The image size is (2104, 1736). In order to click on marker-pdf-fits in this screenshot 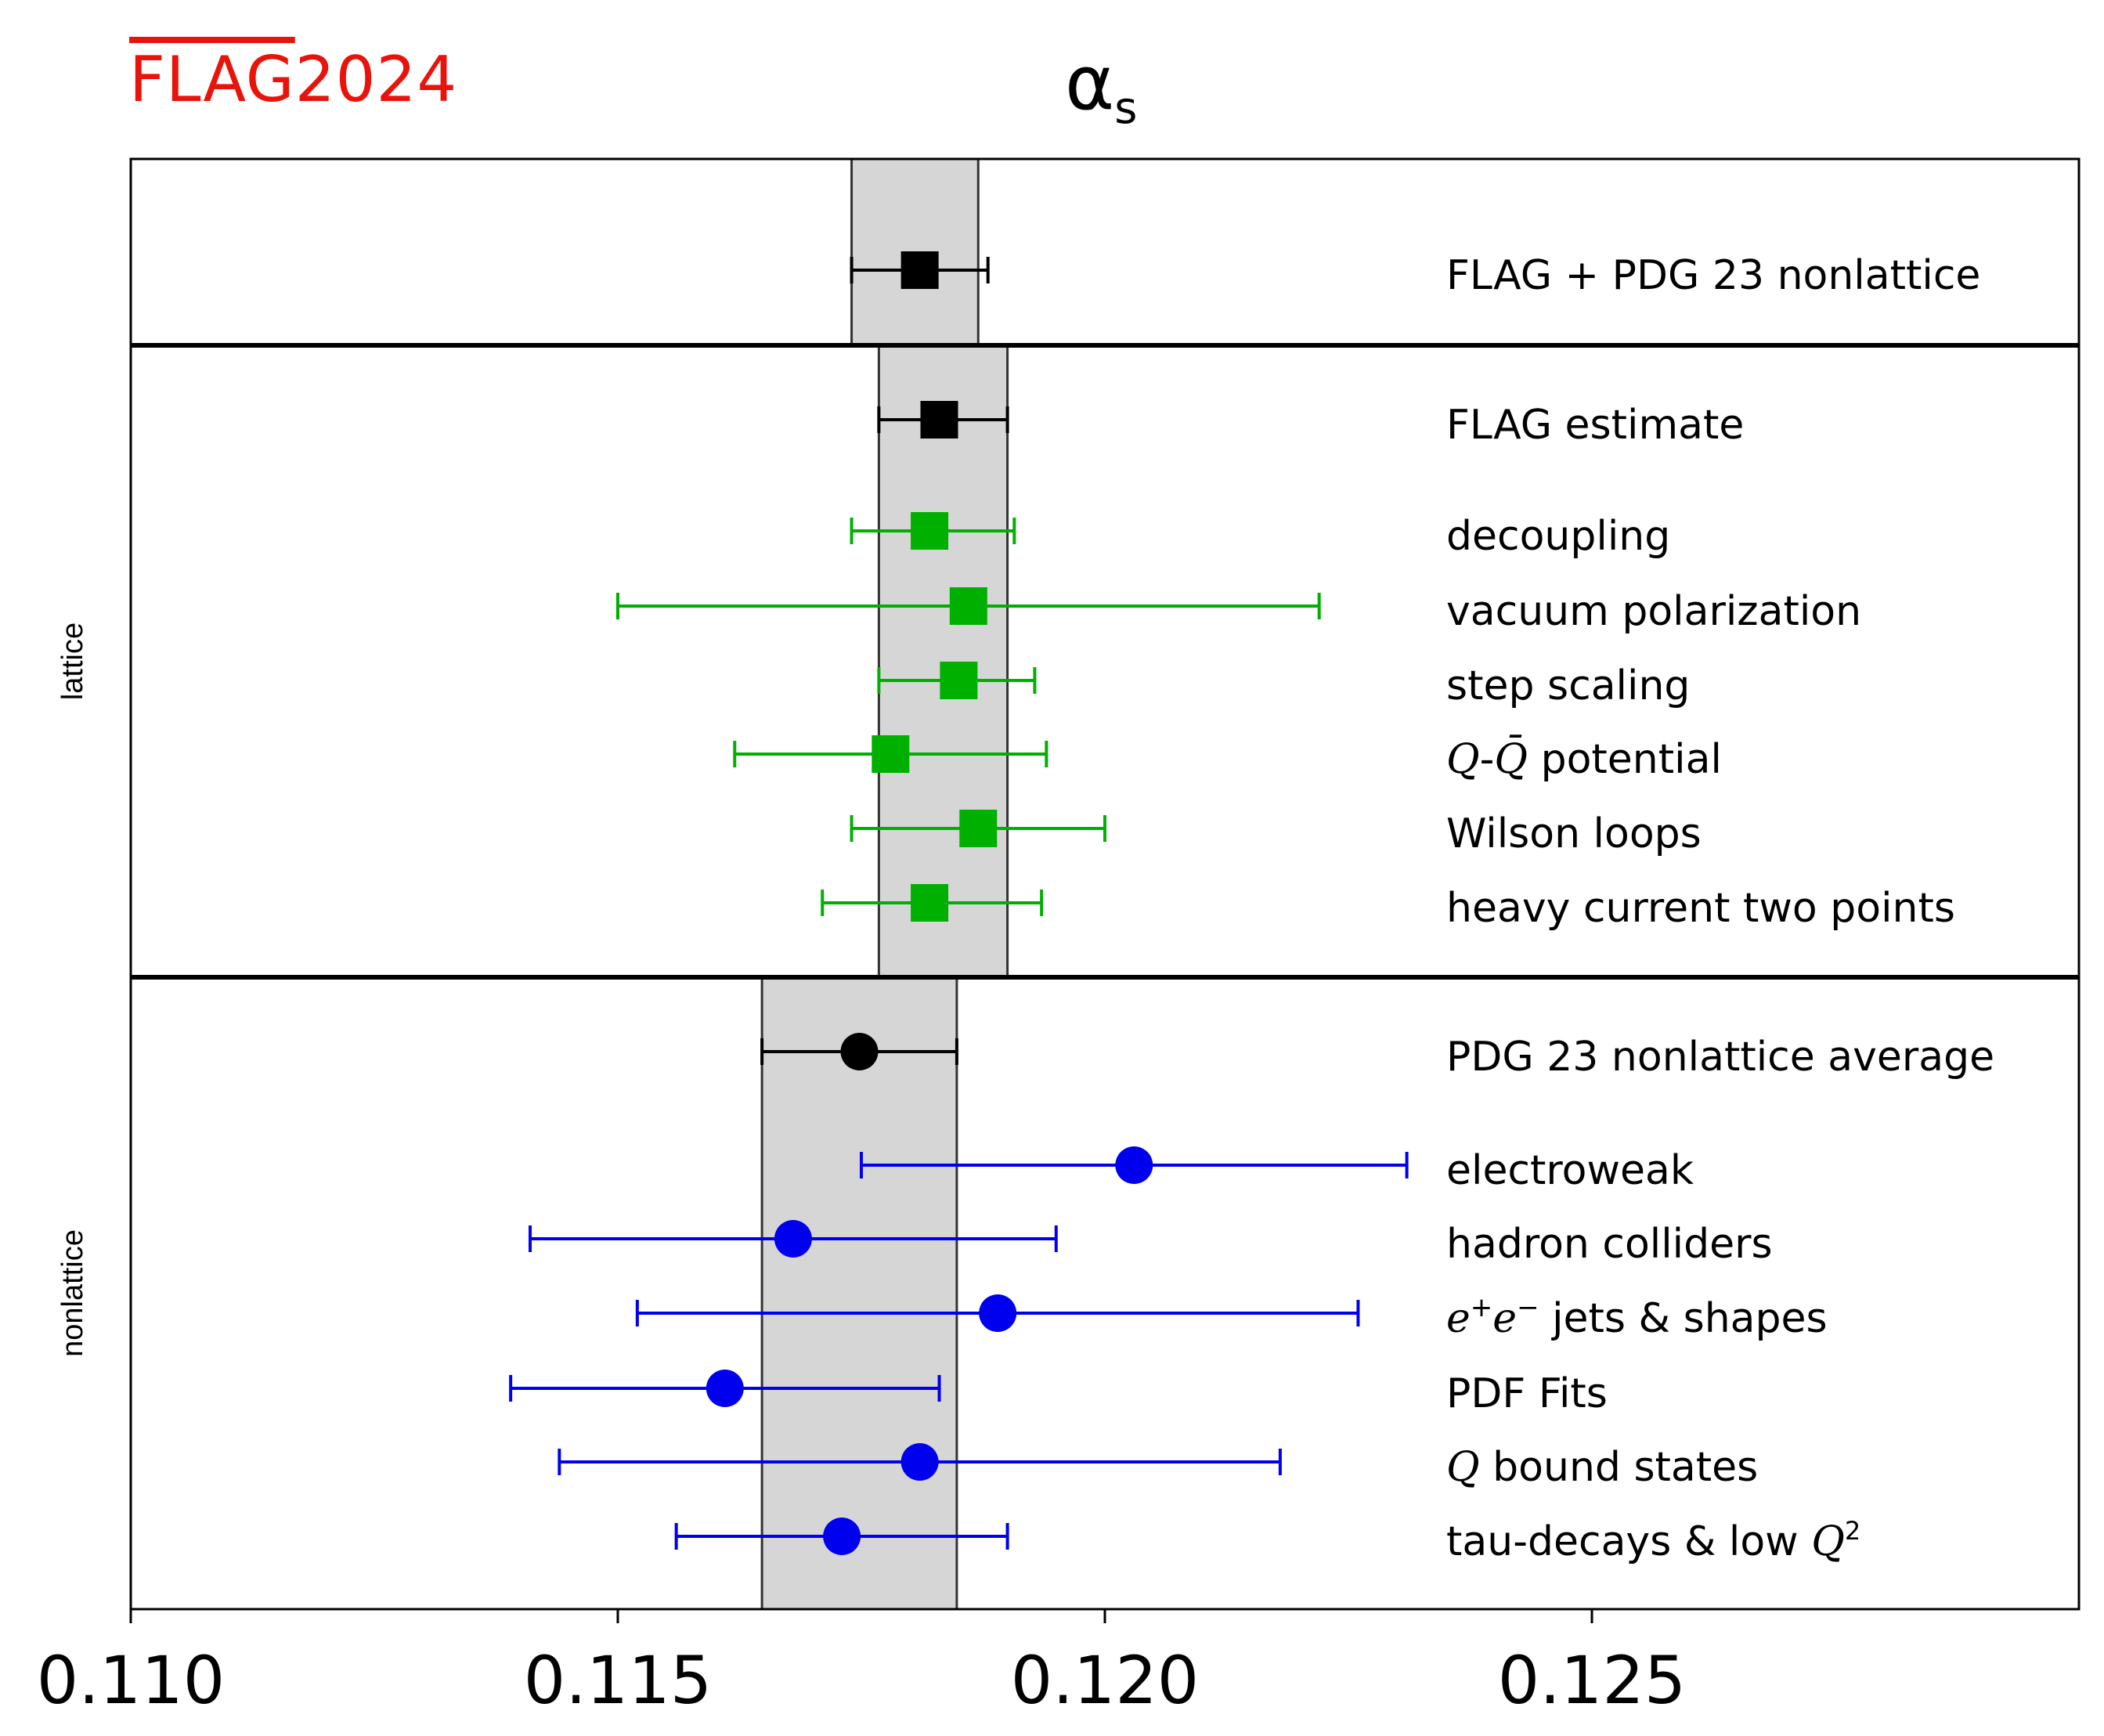, I will do `click(725, 1388)`.